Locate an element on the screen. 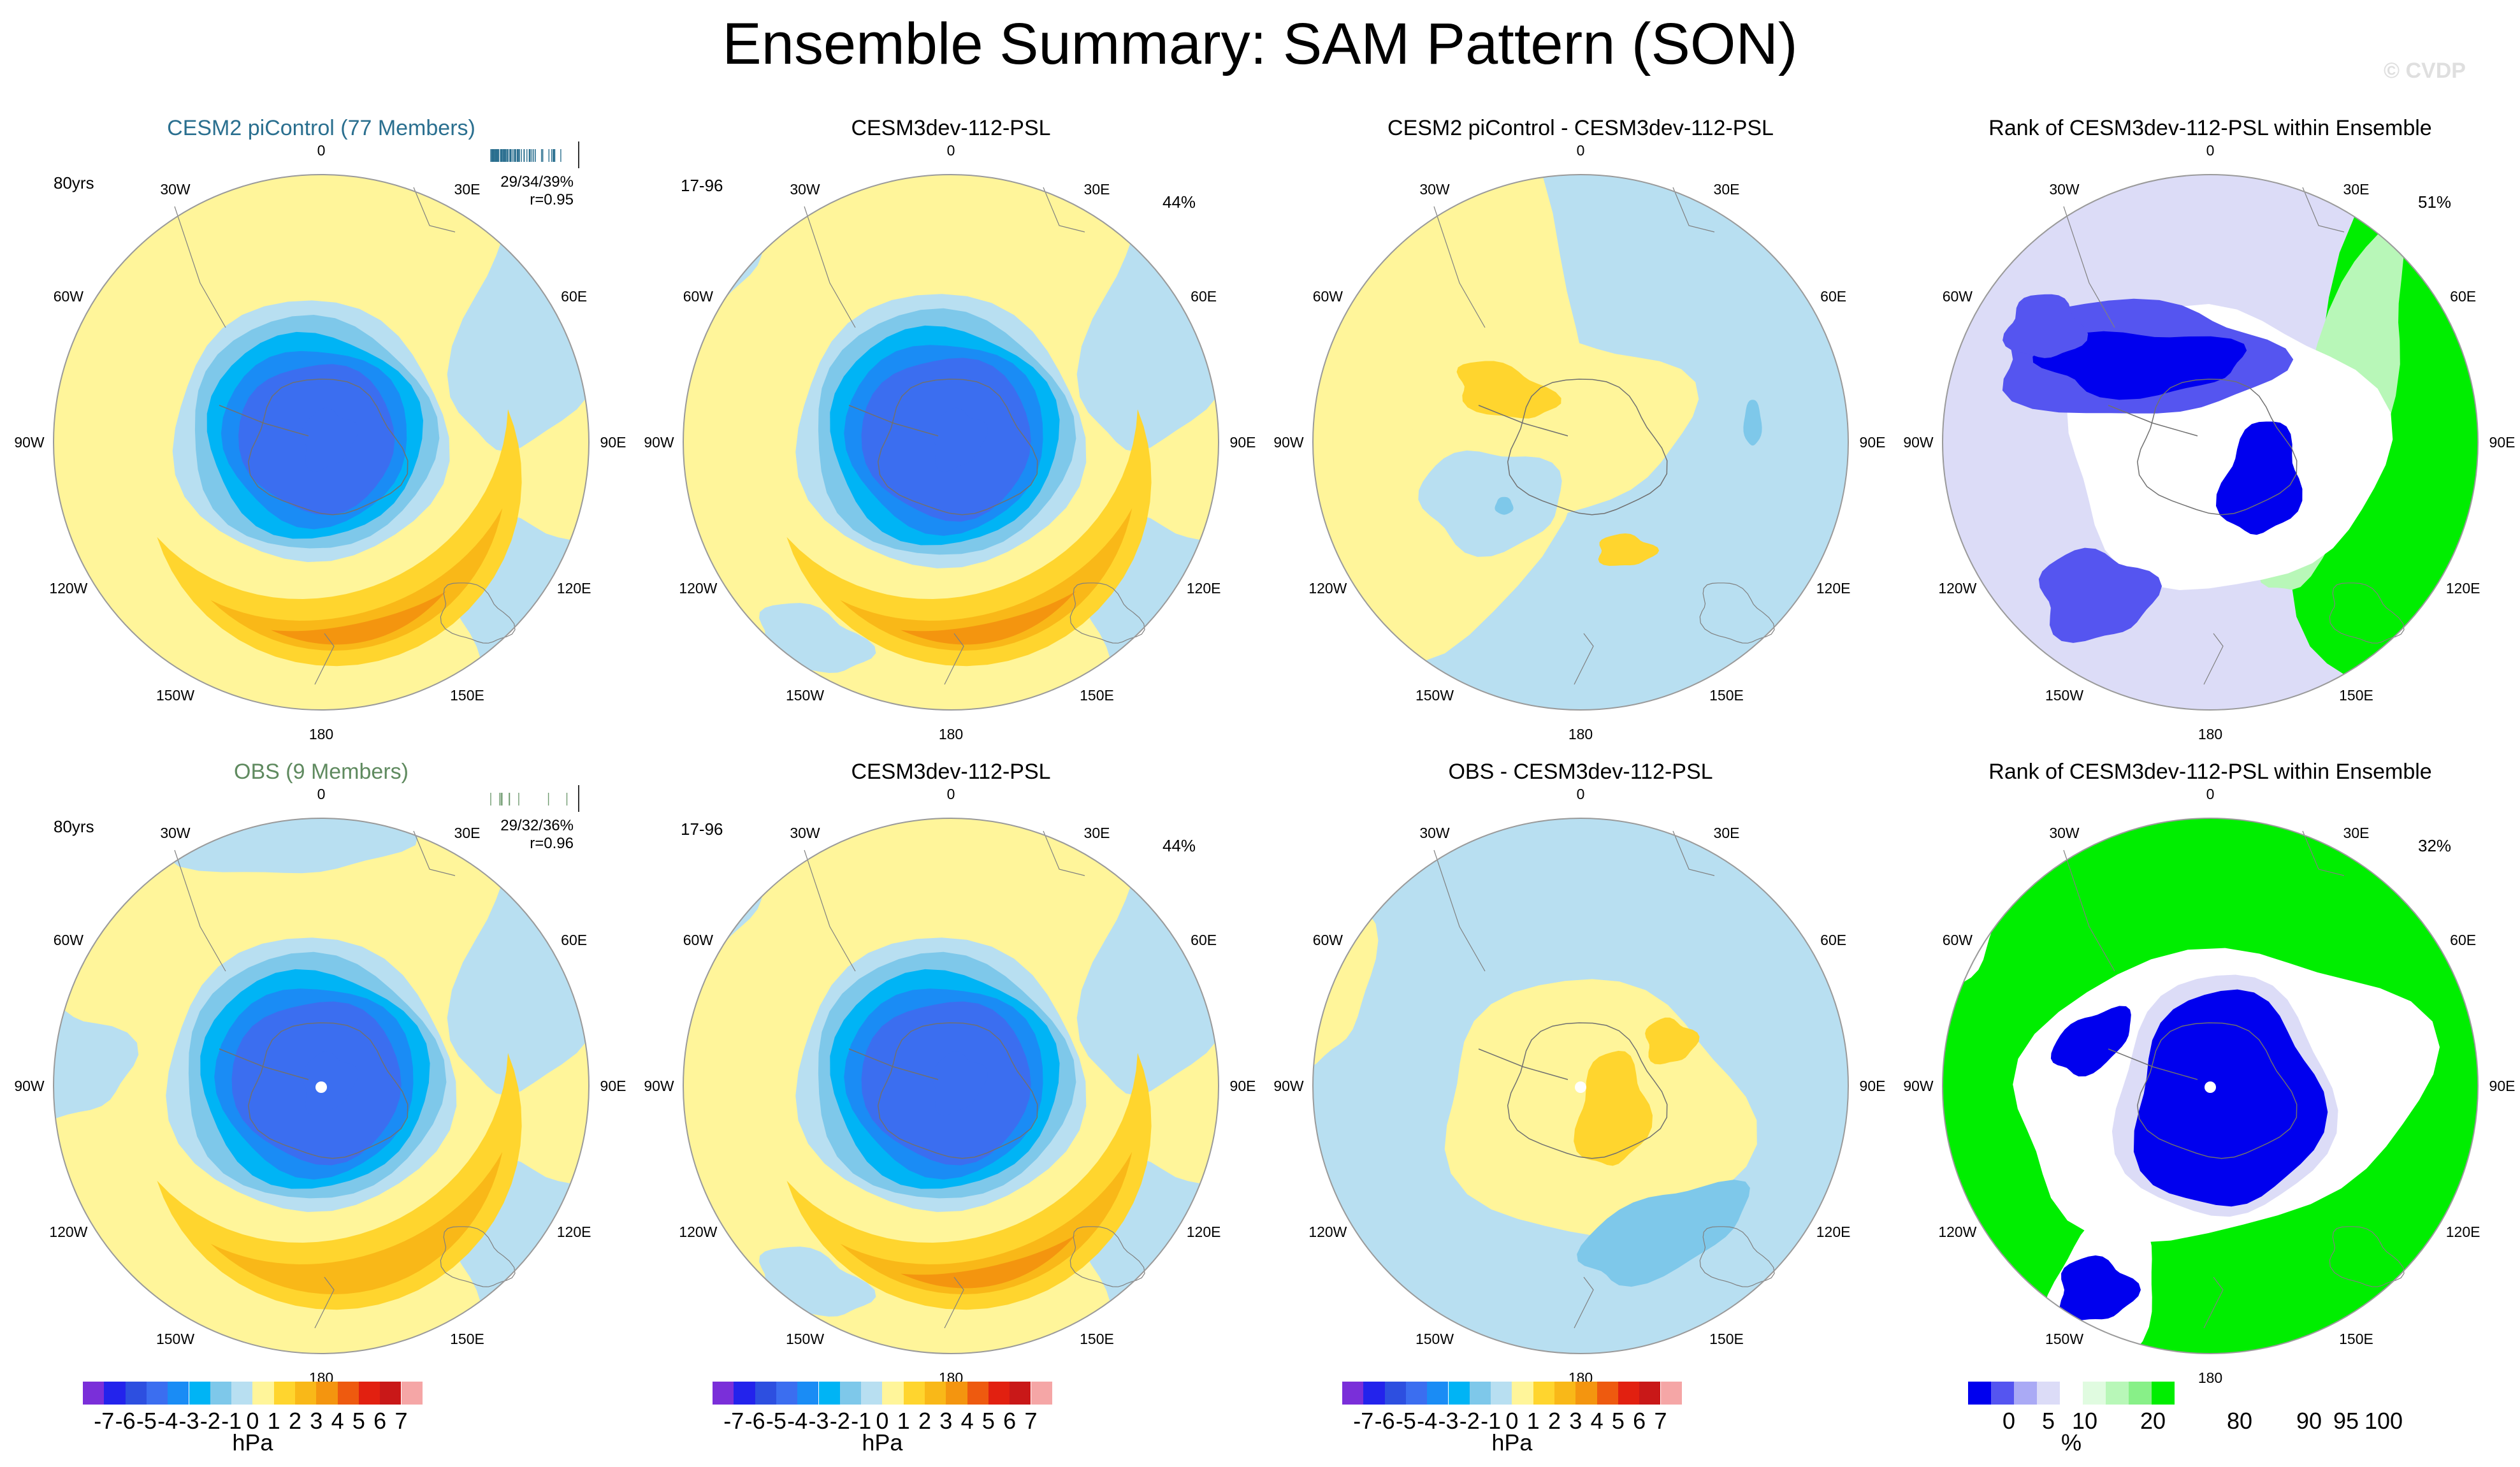  longitude-label: 30W is located at coordinates (805, 834).